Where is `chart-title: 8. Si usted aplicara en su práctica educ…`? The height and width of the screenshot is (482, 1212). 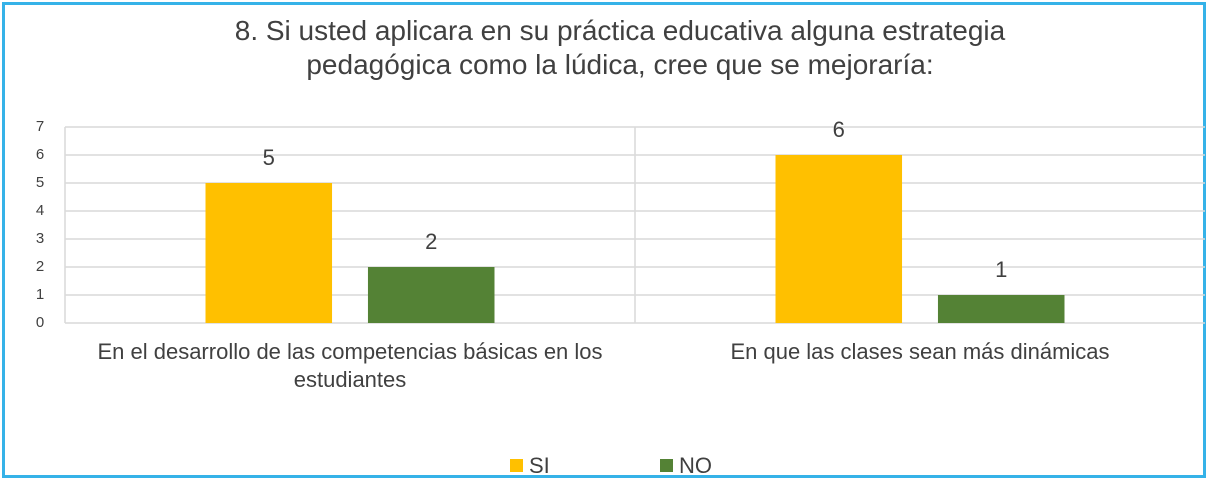 chart-title: 8. Si usted aplicara en su práctica educ… is located at coordinates (620, 47).